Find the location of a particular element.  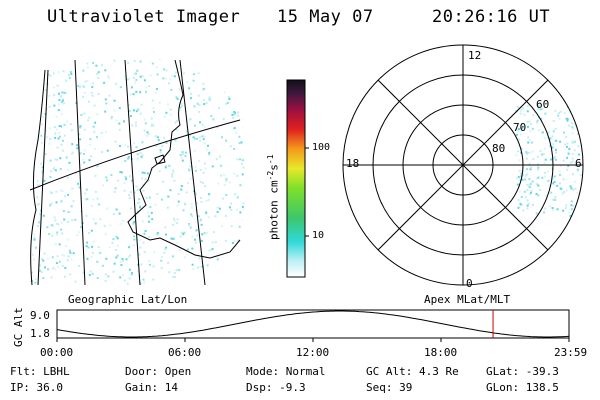

altitude-max-label: 9.0 is located at coordinates (40, 315).